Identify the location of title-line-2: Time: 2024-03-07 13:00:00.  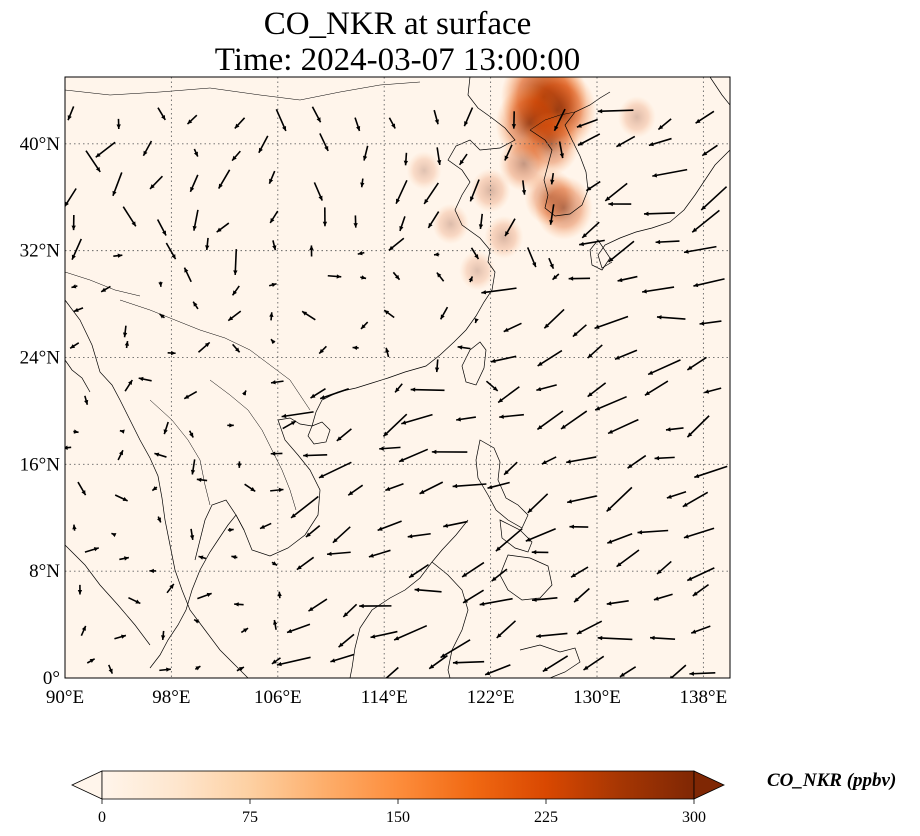
(397, 60).